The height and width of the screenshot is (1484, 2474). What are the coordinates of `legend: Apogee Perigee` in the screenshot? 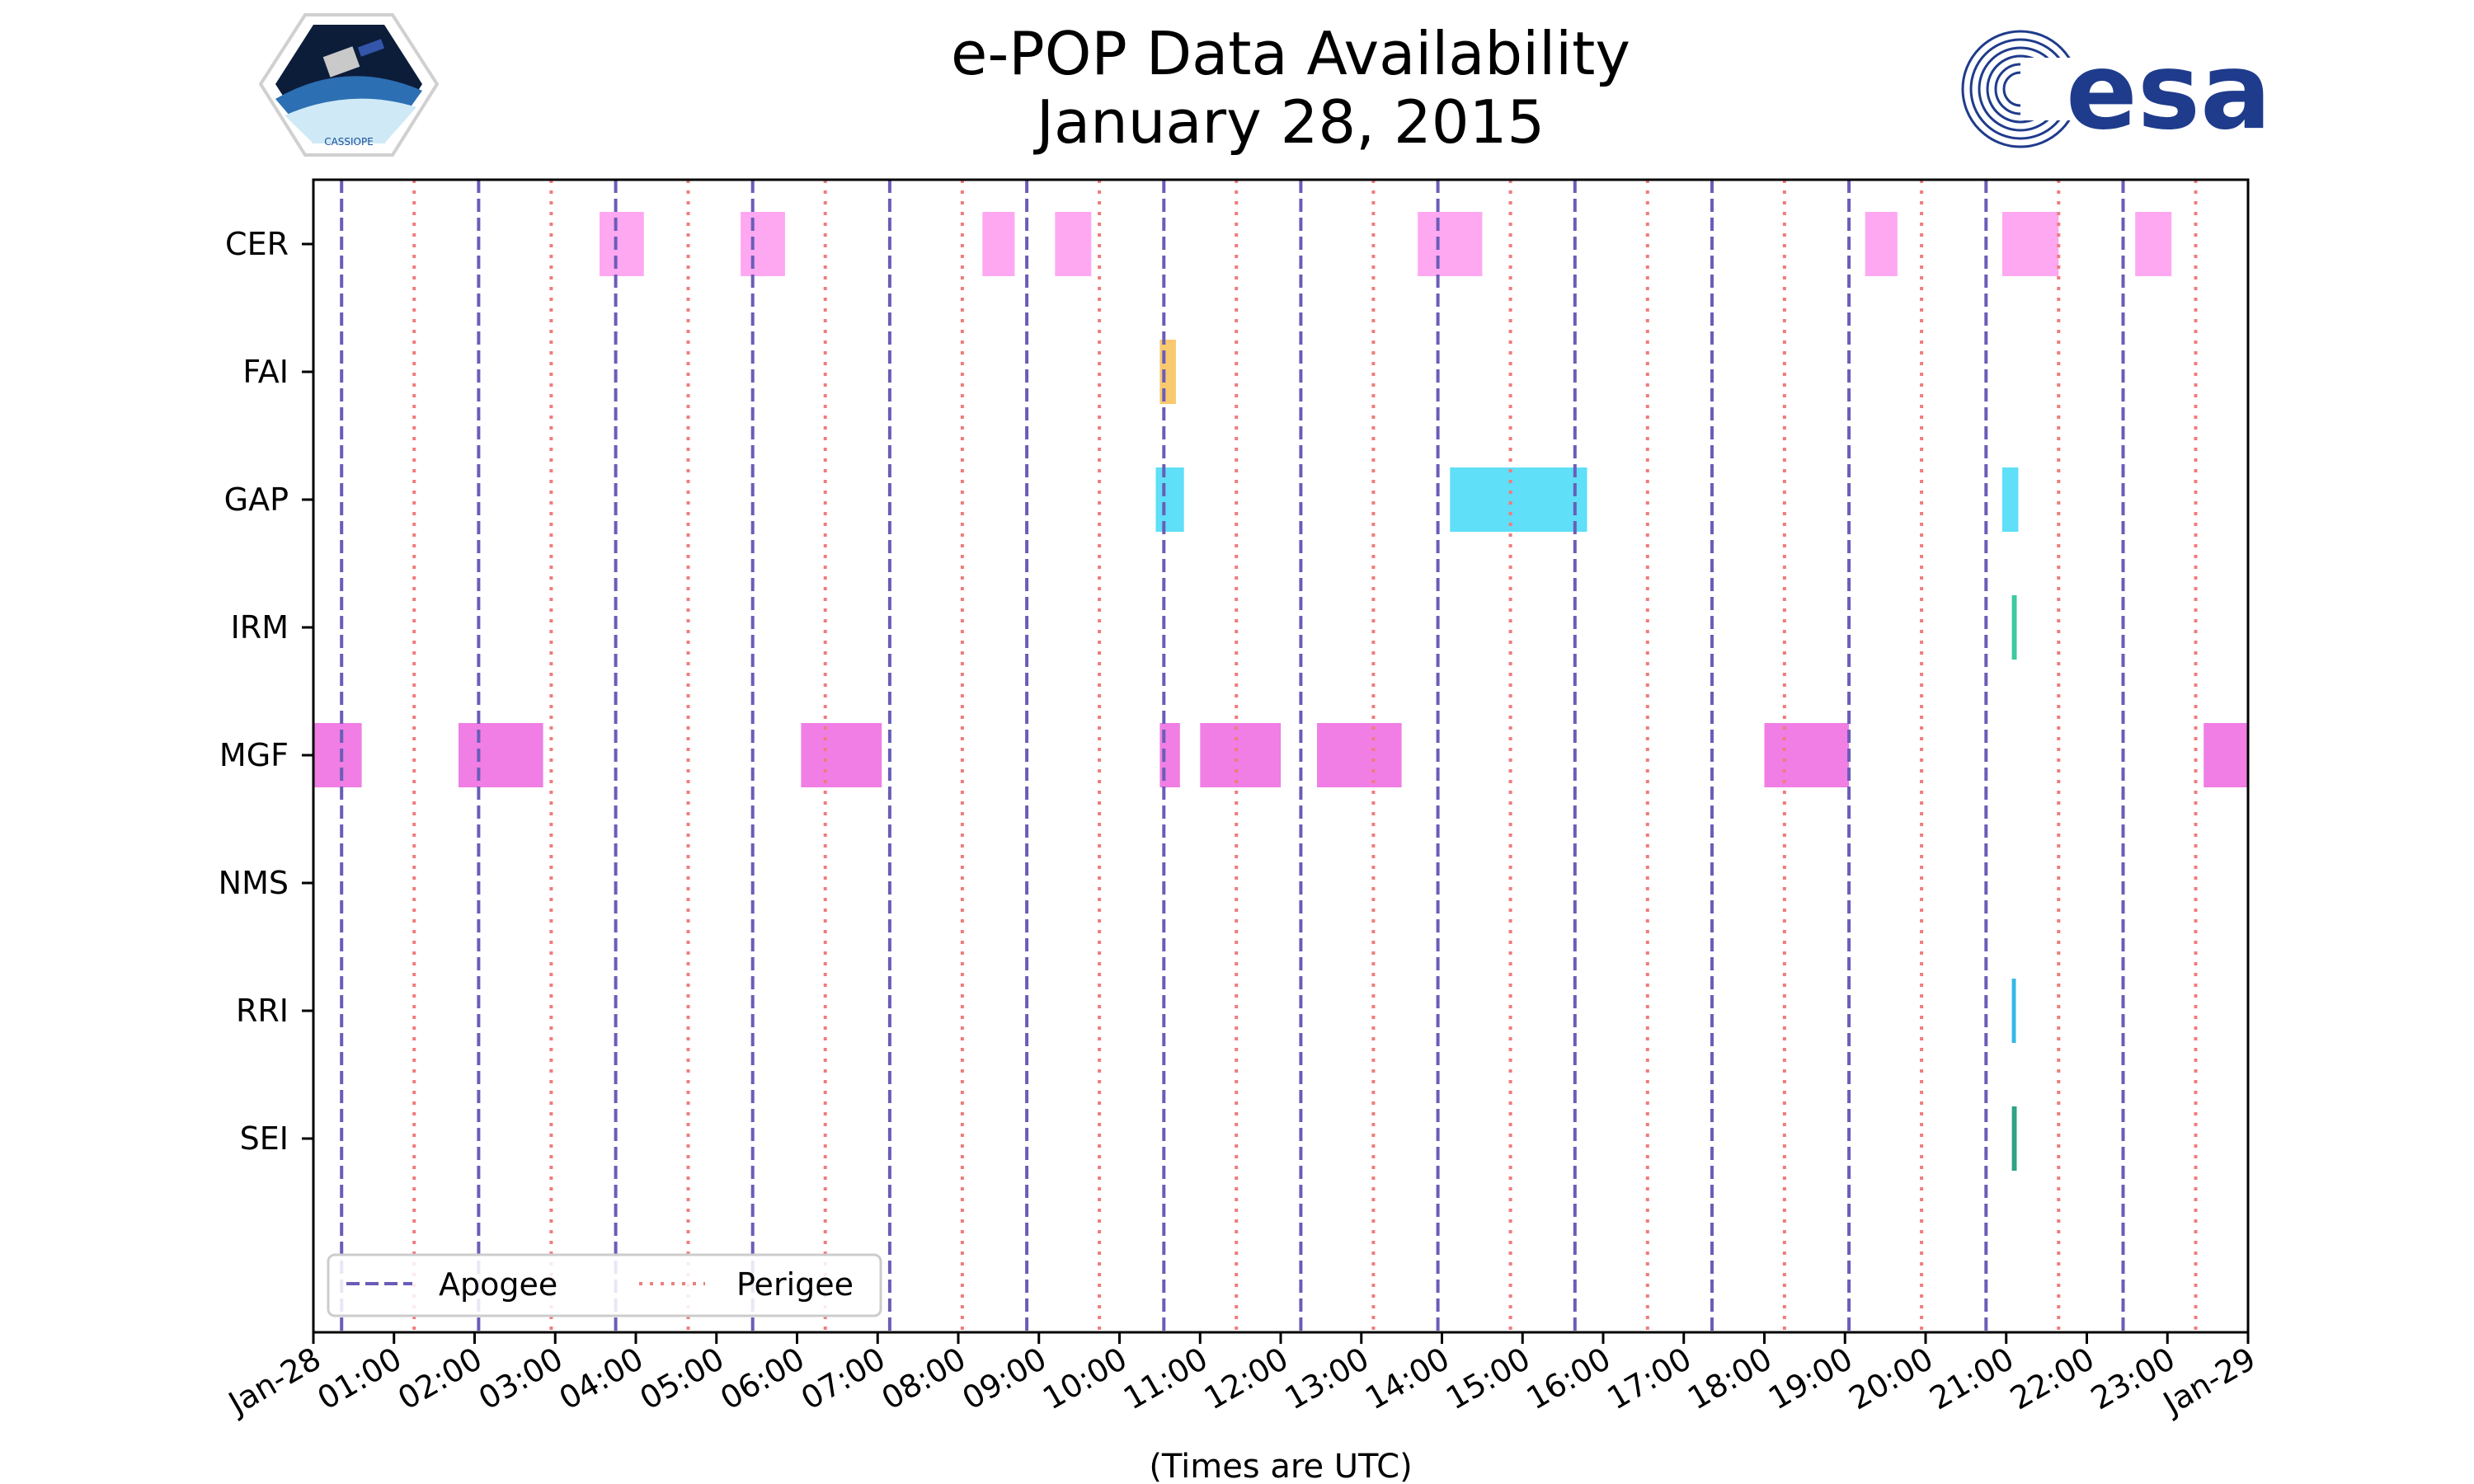 It's located at (604, 1285).